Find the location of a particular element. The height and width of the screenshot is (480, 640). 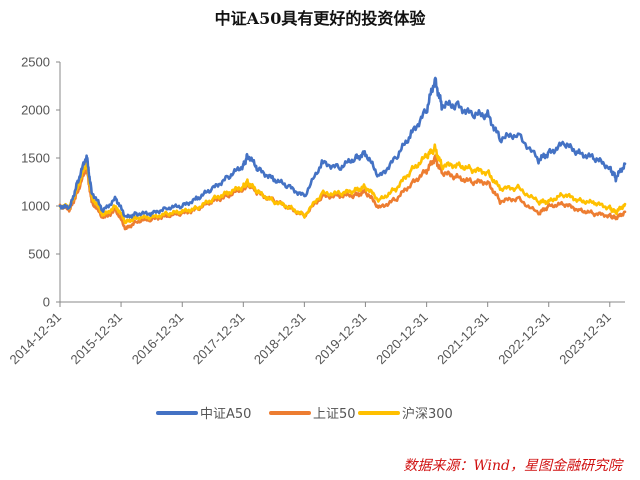

legend-label-hs300: 沪深300 is located at coordinates (427, 414).